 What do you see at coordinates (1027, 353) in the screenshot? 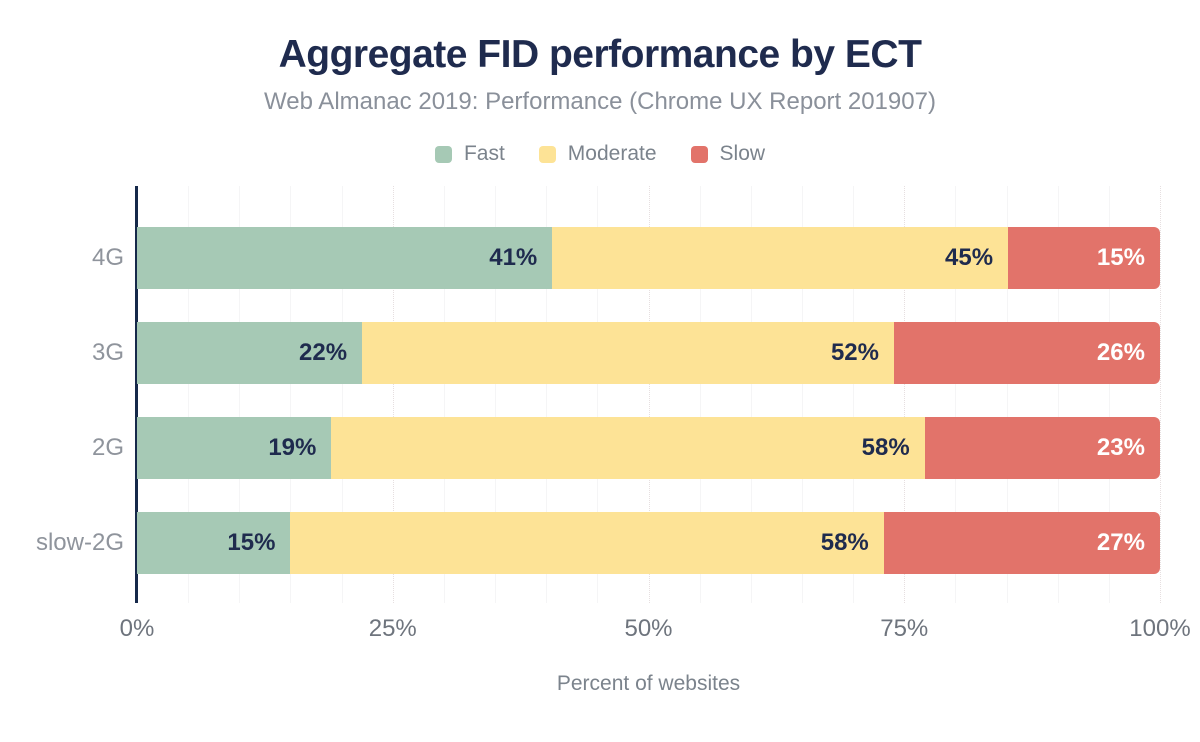
I see `bar-segment-slow: 26%` at bounding box center [1027, 353].